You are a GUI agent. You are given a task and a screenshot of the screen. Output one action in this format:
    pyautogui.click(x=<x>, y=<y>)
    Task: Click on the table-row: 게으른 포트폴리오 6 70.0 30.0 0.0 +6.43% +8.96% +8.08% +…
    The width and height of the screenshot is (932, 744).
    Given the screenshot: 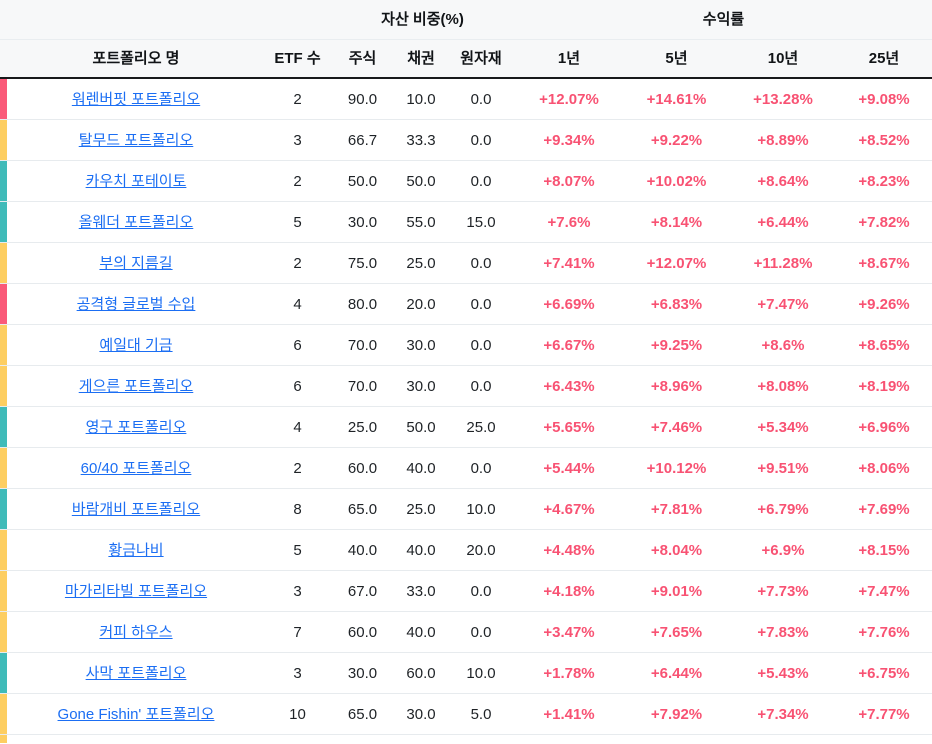 What is the action you would take?
    pyautogui.click(x=466, y=386)
    